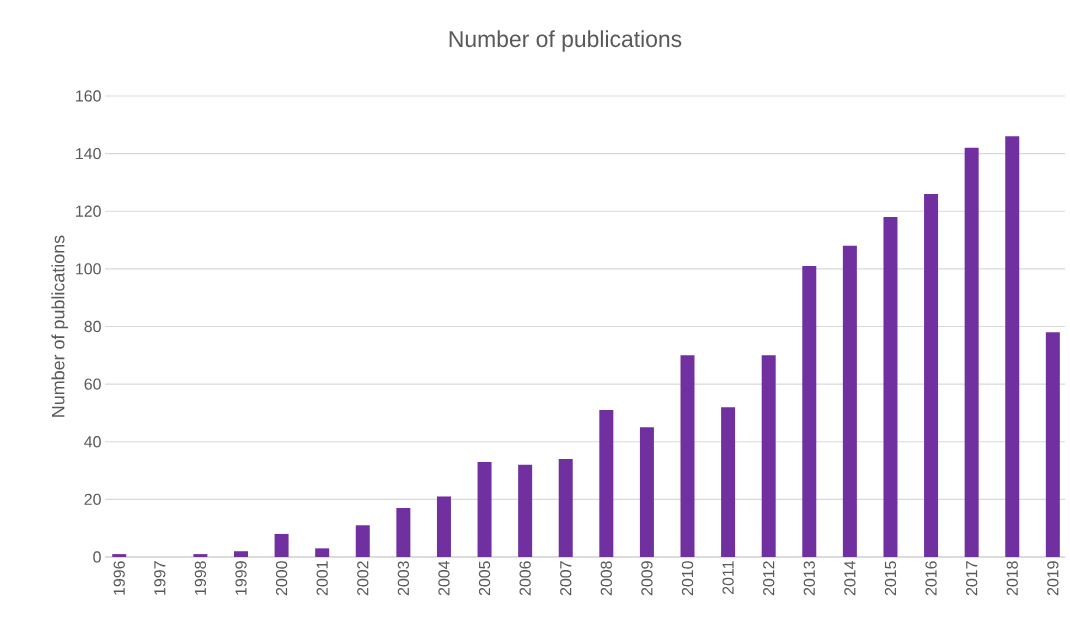  What do you see at coordinates (241, 578) in the screenshot?
I see `x-tick-label: 1999` at bounding box center [241, 578].